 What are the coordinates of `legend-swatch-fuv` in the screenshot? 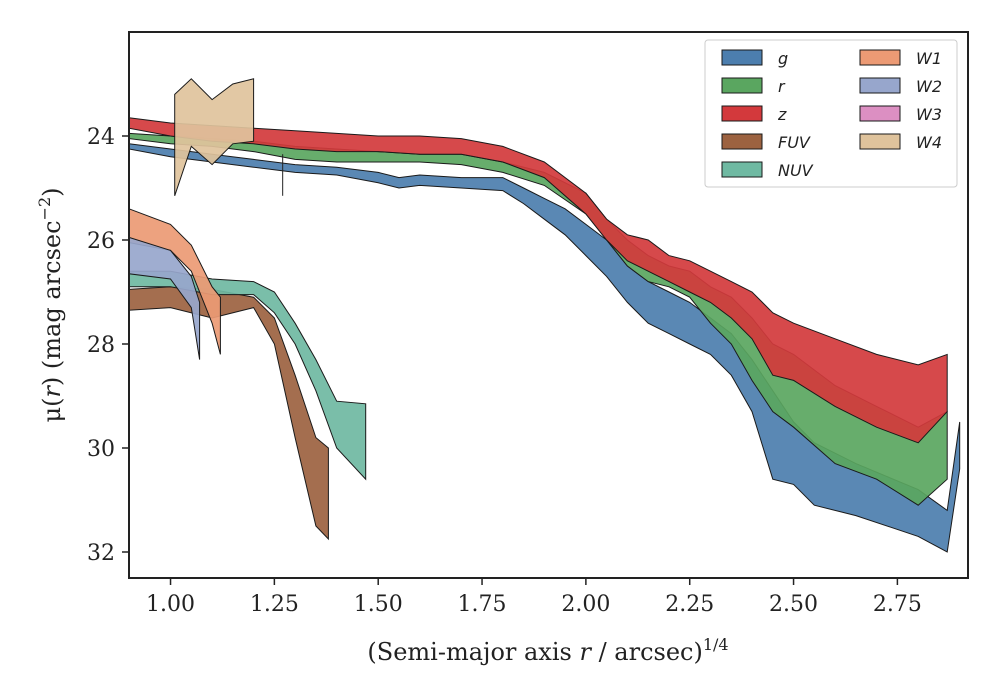 It's located at (742, 141).